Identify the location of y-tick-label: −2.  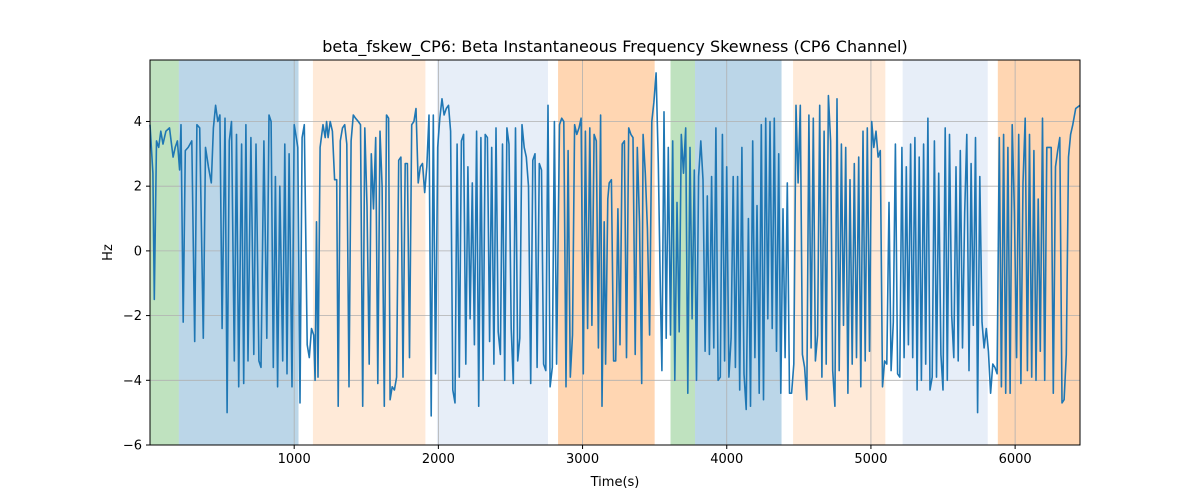
(132, 316).